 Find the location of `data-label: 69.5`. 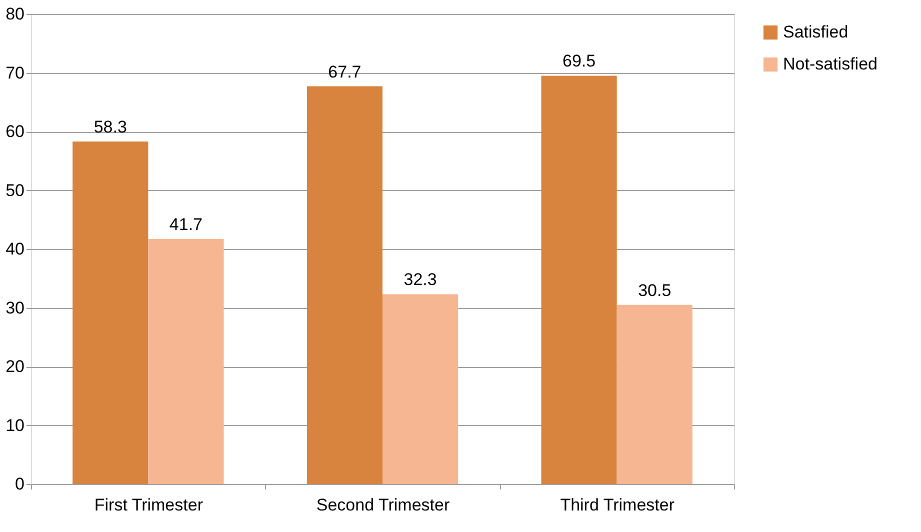

data-label: 69.5 is located at coordinates (579, 61).